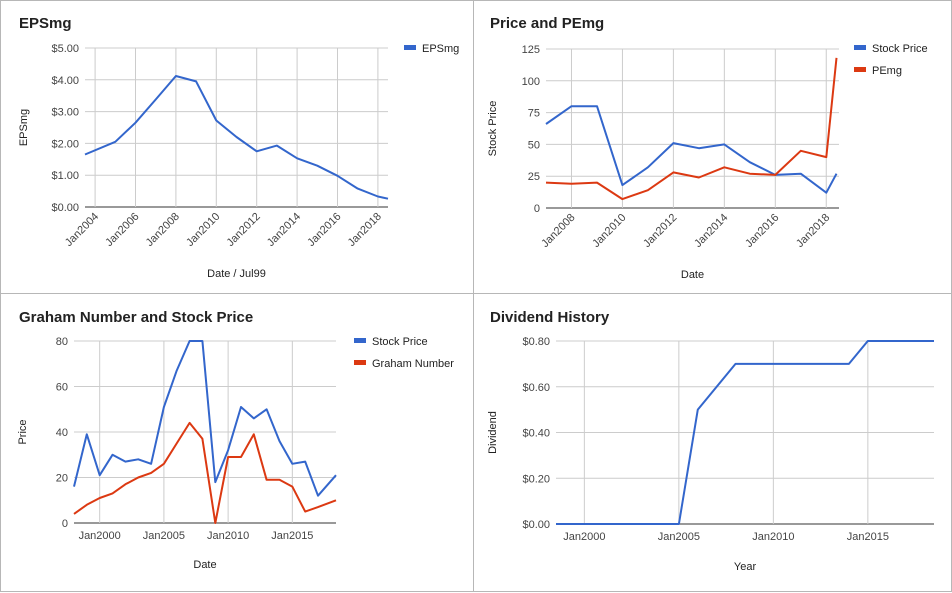 Image resolution: width=952 pixels, height=593 pixels. I want to click on y-tick-label: $0.60, so click(536, 388).